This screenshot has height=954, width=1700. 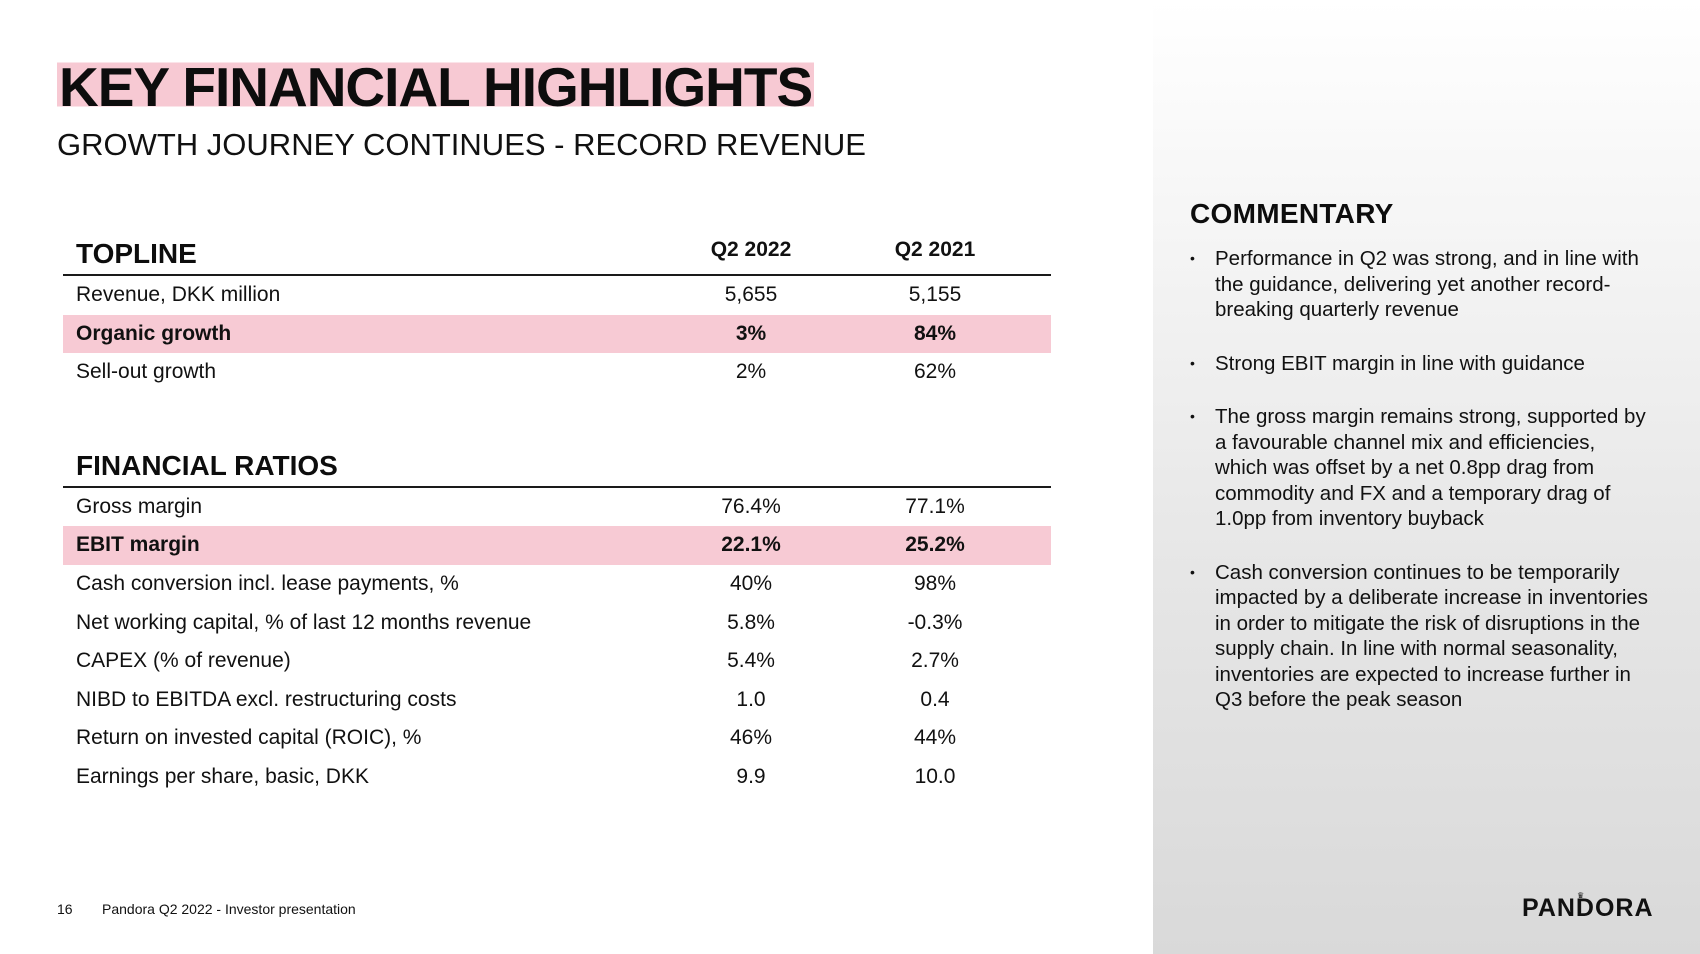 I want to click on crown-icon: ♛, so click(x=1581, y=895).